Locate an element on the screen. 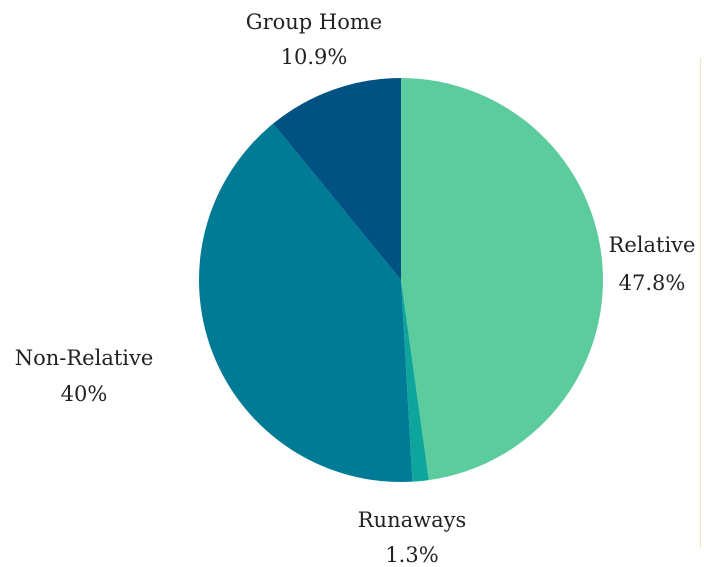 This screenshot has width=704, height=567. slice-value-label: 47.8% is located at coordinates (652, 283).